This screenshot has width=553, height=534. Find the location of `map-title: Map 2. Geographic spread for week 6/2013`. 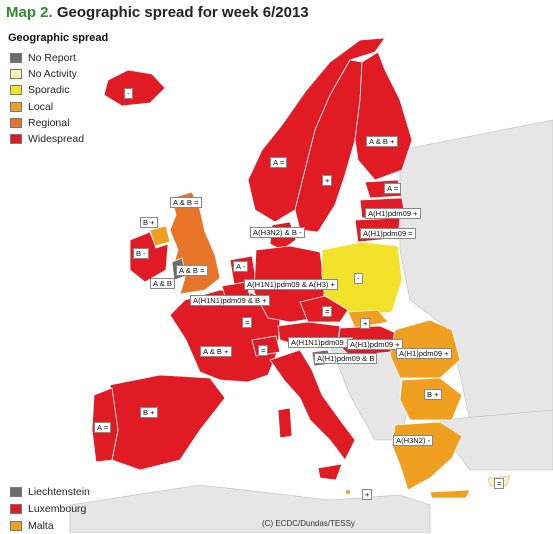

map-title: Map 2. Geographic spread for week 6/2013 is located at coordinates (157, 12).